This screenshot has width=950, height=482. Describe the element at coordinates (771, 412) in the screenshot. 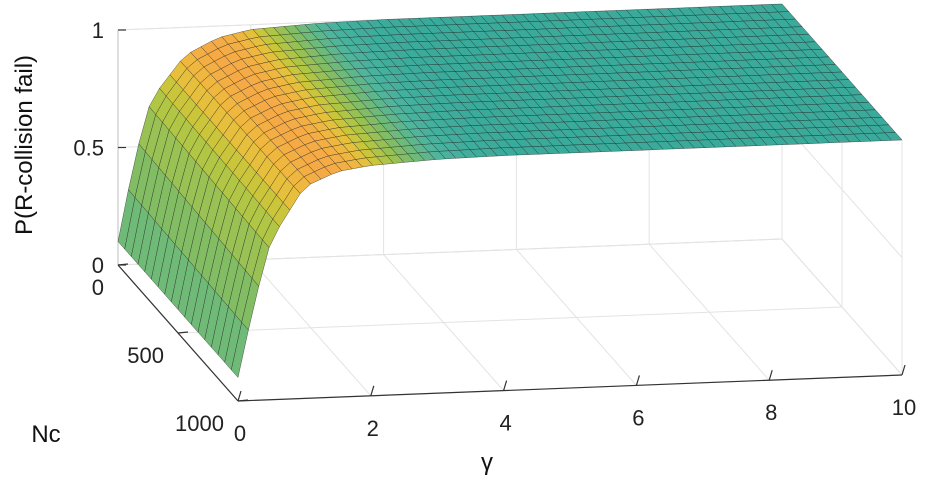

I see `x-tick-label: 8` at that location.